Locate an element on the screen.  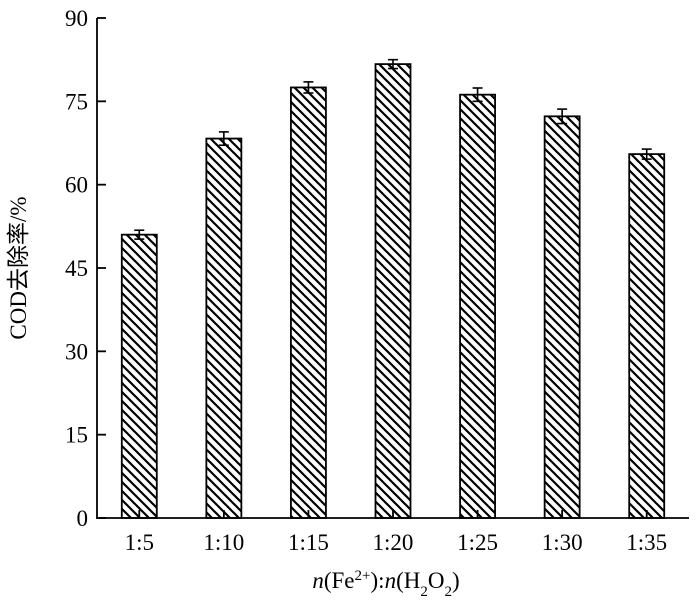
x-ticks: 1:5 1:10 1:15 1:20 1:25 1:30 1:35 is located at coordinates (396, 532).